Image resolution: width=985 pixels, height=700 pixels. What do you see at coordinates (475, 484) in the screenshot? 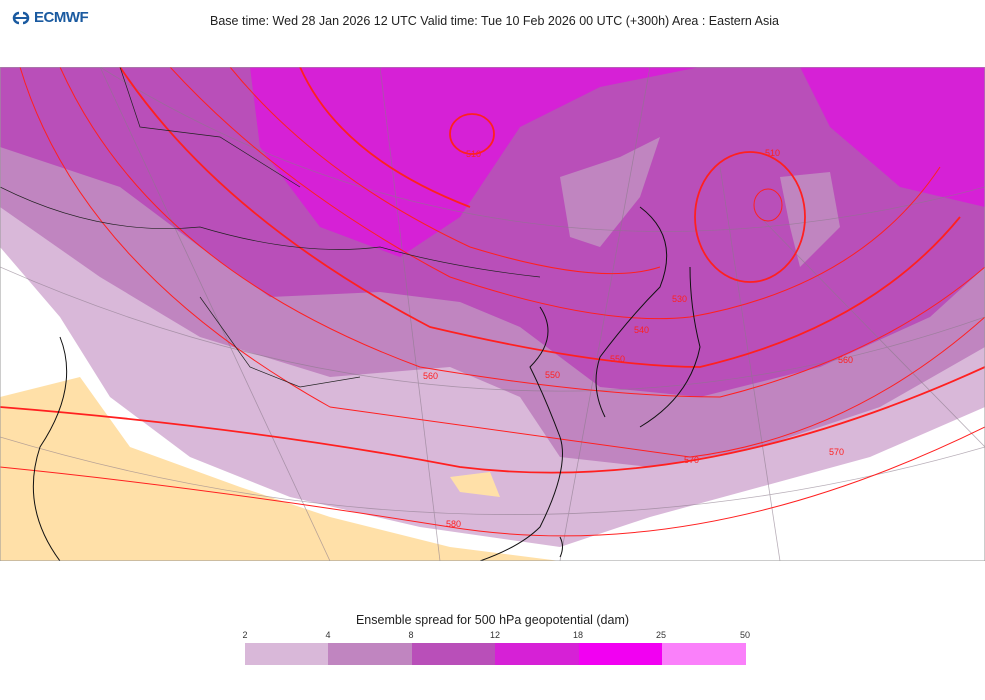
I see `land-patch` at bounding box center [475, 484].